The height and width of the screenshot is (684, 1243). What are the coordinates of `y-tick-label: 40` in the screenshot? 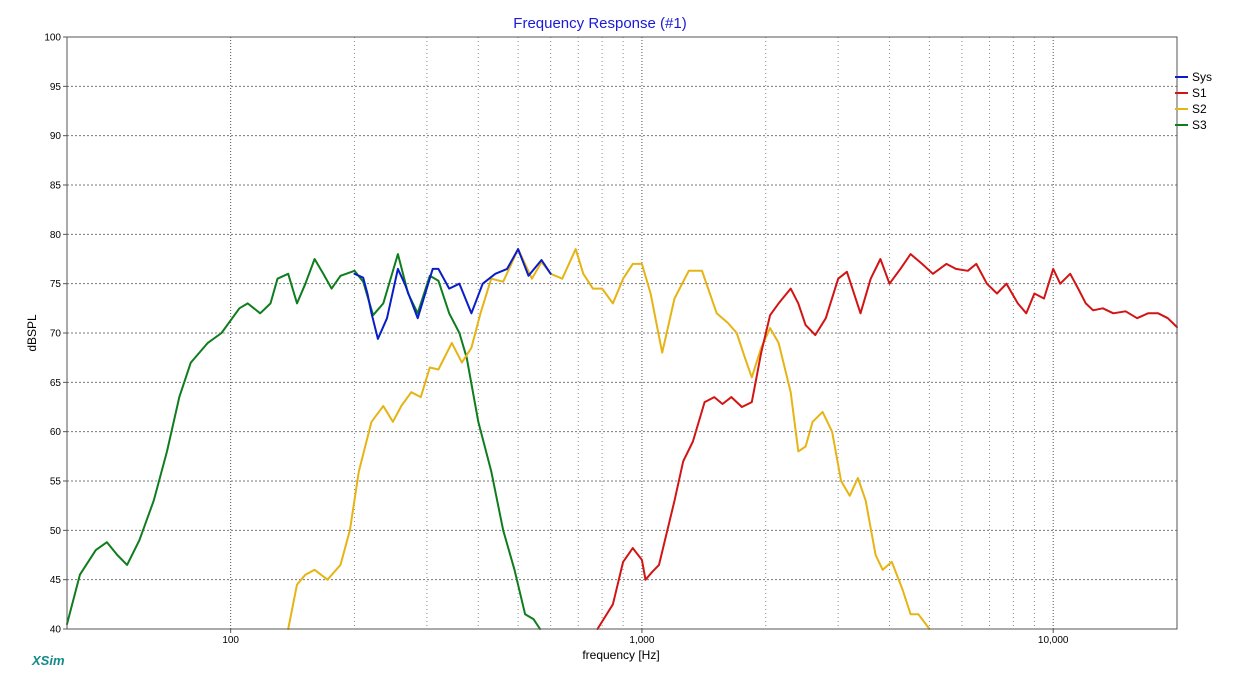 It's located at (56, 630).